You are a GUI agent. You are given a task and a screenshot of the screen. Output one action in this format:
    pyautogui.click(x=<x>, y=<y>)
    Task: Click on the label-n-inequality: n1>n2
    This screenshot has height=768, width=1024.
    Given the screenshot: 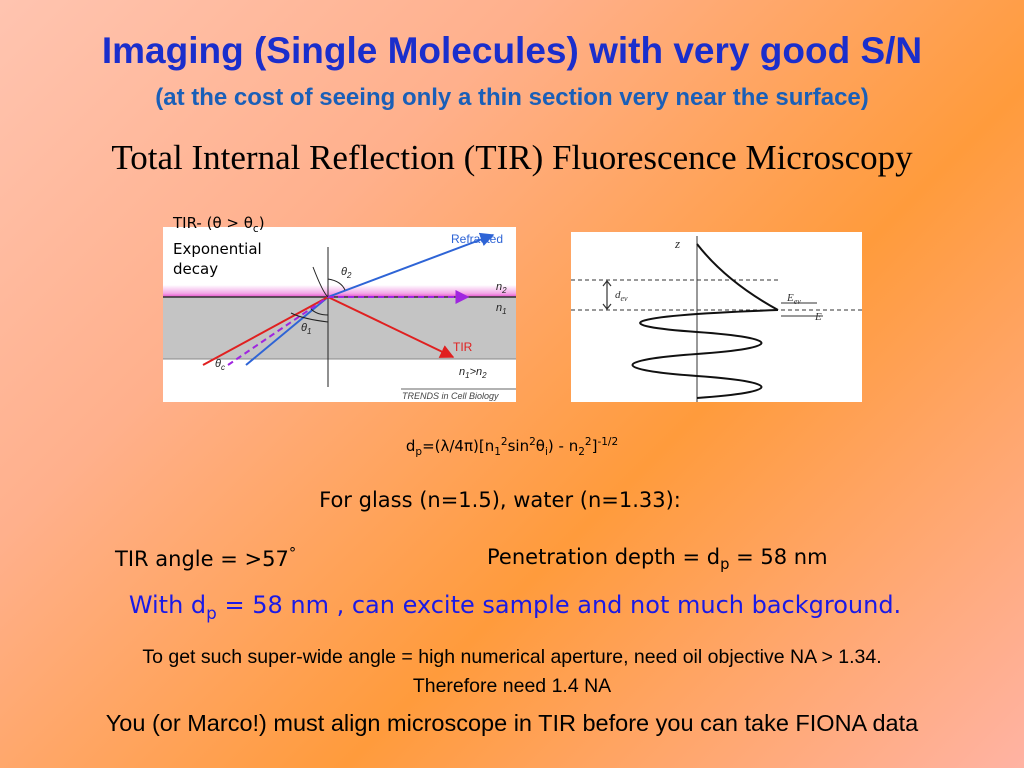 What is the action you would take?
    pyautogui.click(x=473, y=373)
    